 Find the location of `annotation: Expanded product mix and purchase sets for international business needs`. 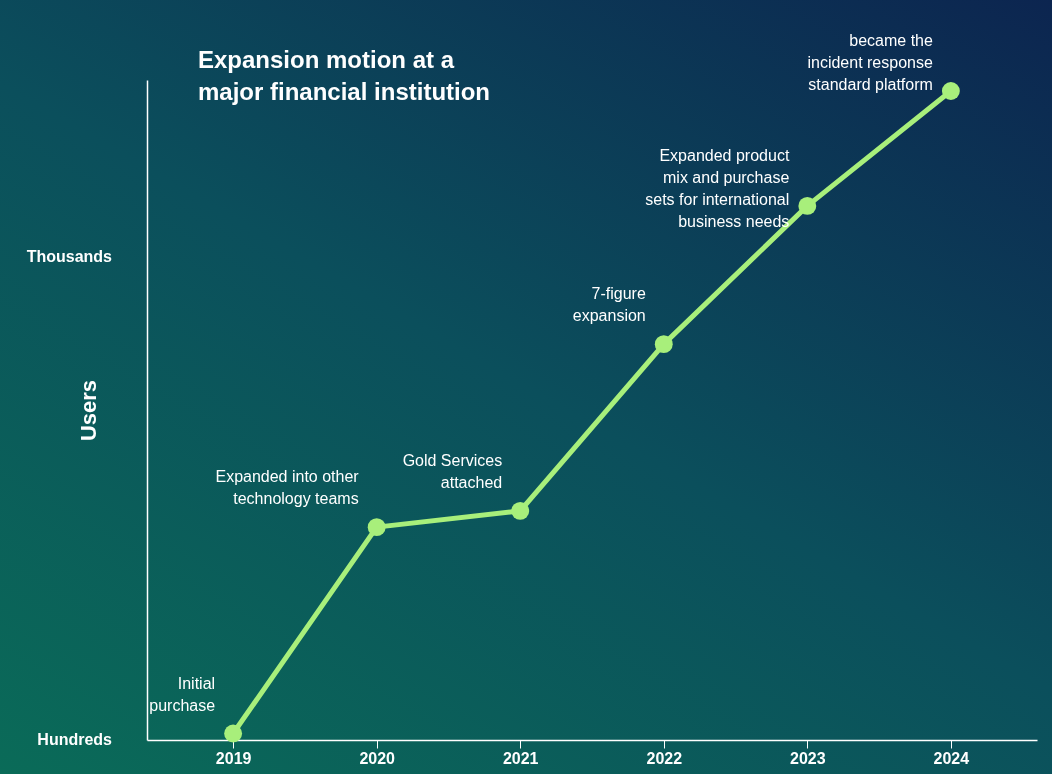

annotation: Expanded product mix and purchase sets for international business needs is located at coordinates (717, 188).